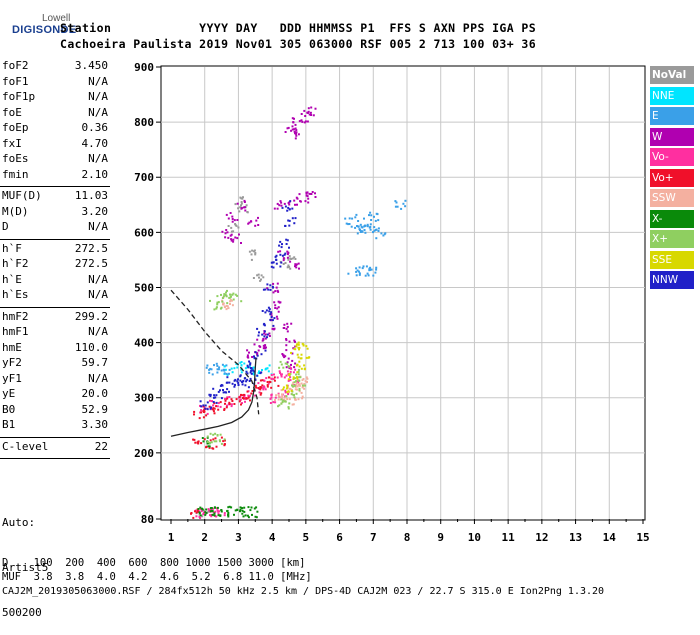 Image resolution: width=700 pixels, height=635 pixels. I want to click on parameter-row: yE 20.0, so click(55, 394).